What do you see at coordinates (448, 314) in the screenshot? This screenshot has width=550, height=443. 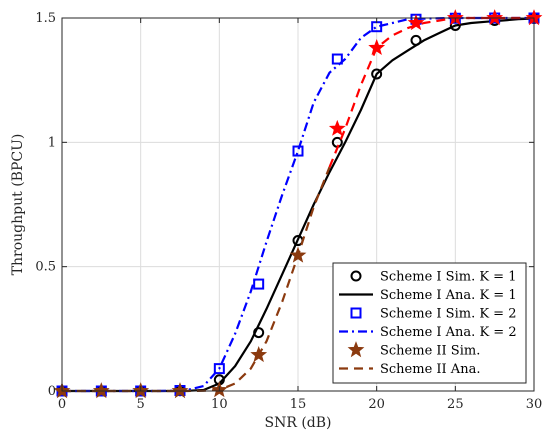 I see `legend-label: Scheme I Sim. K = 2` at bounding box center [448, 314].